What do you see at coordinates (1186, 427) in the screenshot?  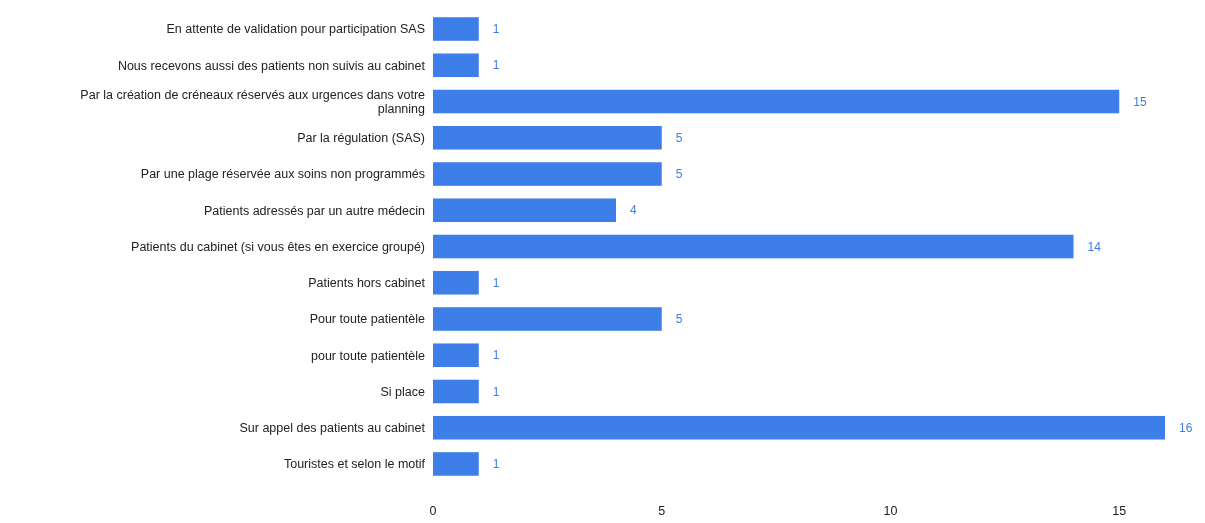 I see `data-label: 16` at bounding box center [1186, 427].